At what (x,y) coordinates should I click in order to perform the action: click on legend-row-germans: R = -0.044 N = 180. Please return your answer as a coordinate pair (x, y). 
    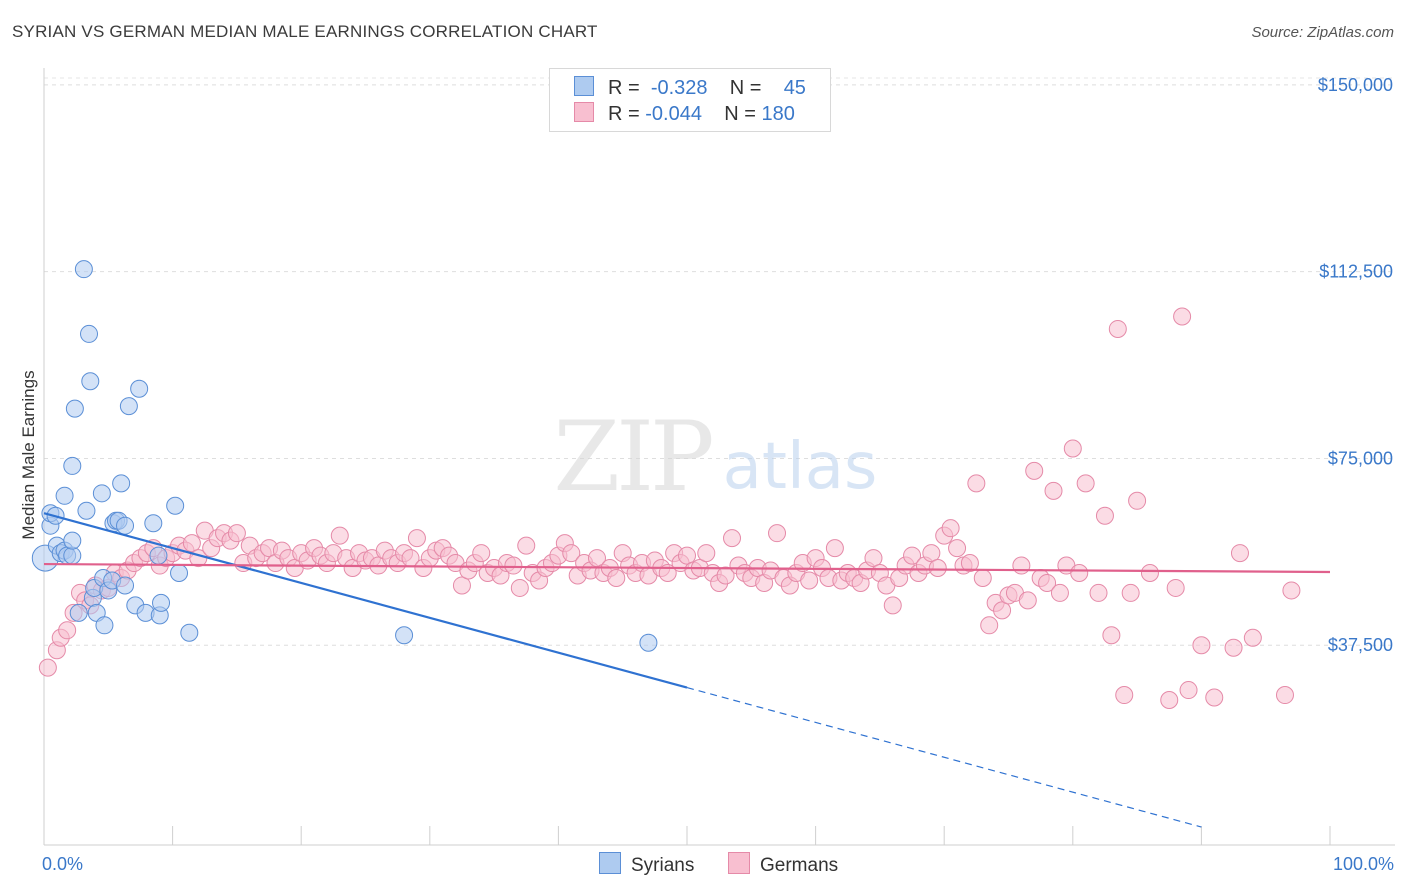
    Looking at the image, I should click on (684, 115).